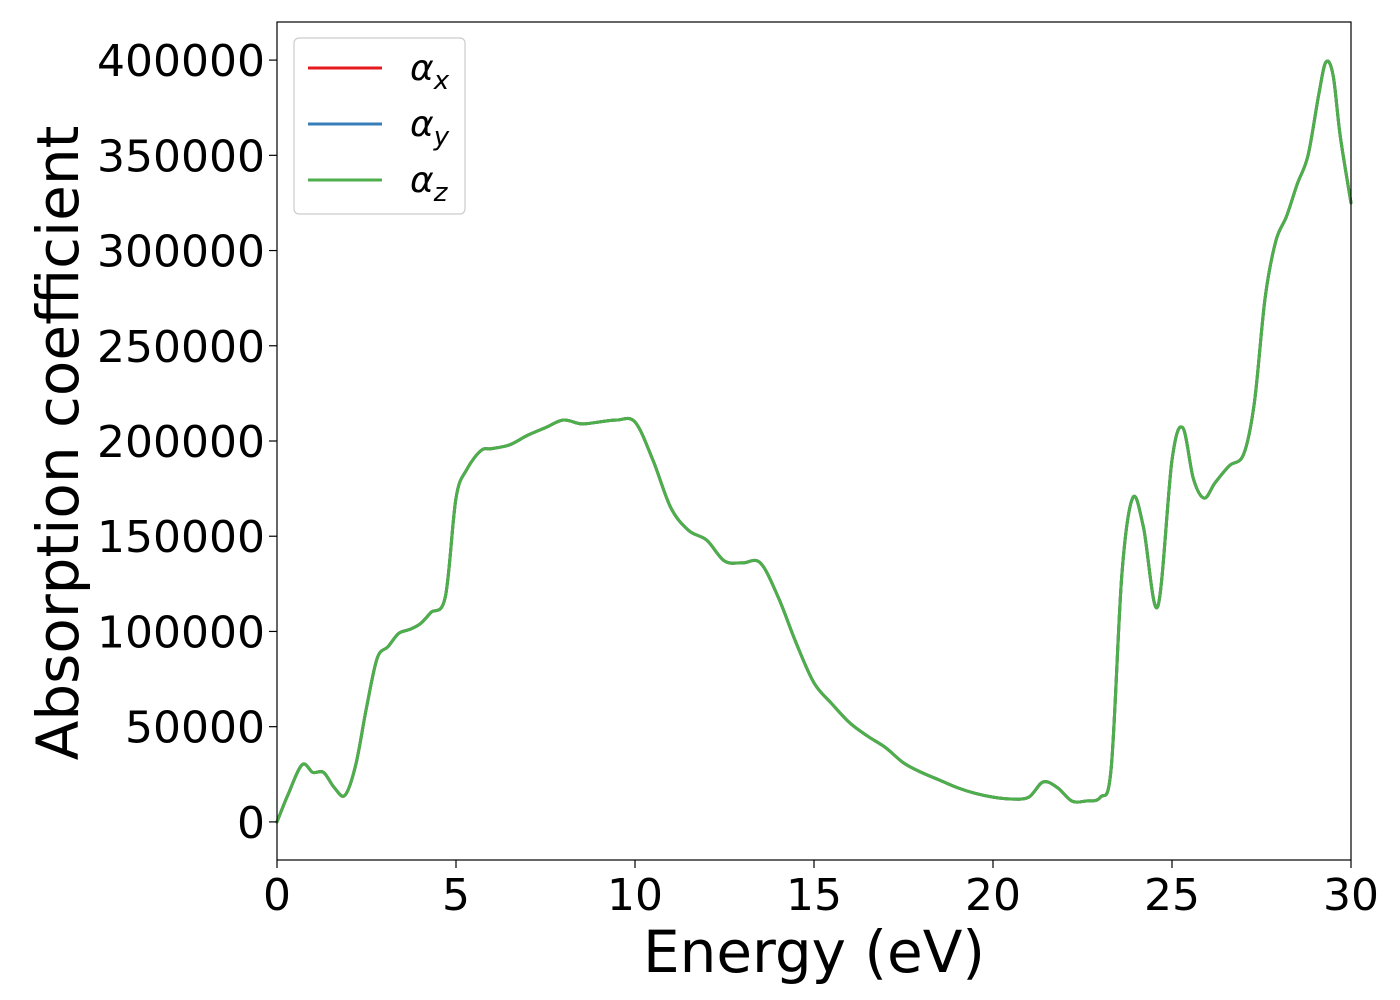  What do you see at coordinates (181, 442) in the screenshot?
I see `y-tick-label: 200000` at bounding box center [181, 442].